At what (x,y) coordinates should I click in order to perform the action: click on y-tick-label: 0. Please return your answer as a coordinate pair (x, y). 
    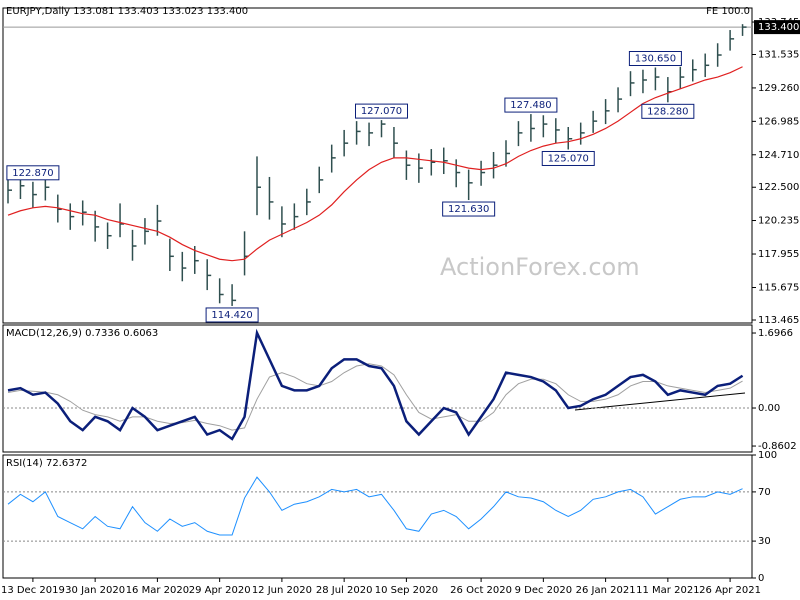
    Looking at the image, I should click on (761, 578).